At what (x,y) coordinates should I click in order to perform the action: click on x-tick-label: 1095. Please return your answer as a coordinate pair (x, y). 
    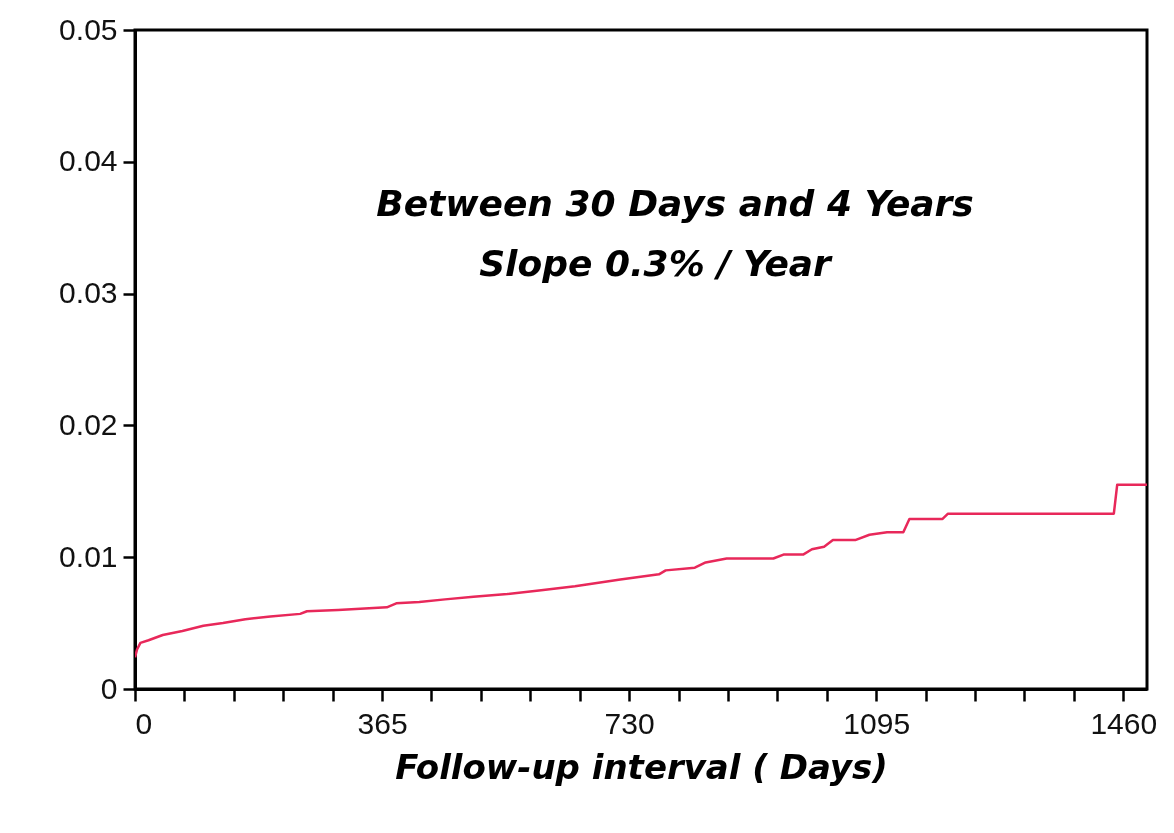
    Looking at the image, I should click on (877, 723).